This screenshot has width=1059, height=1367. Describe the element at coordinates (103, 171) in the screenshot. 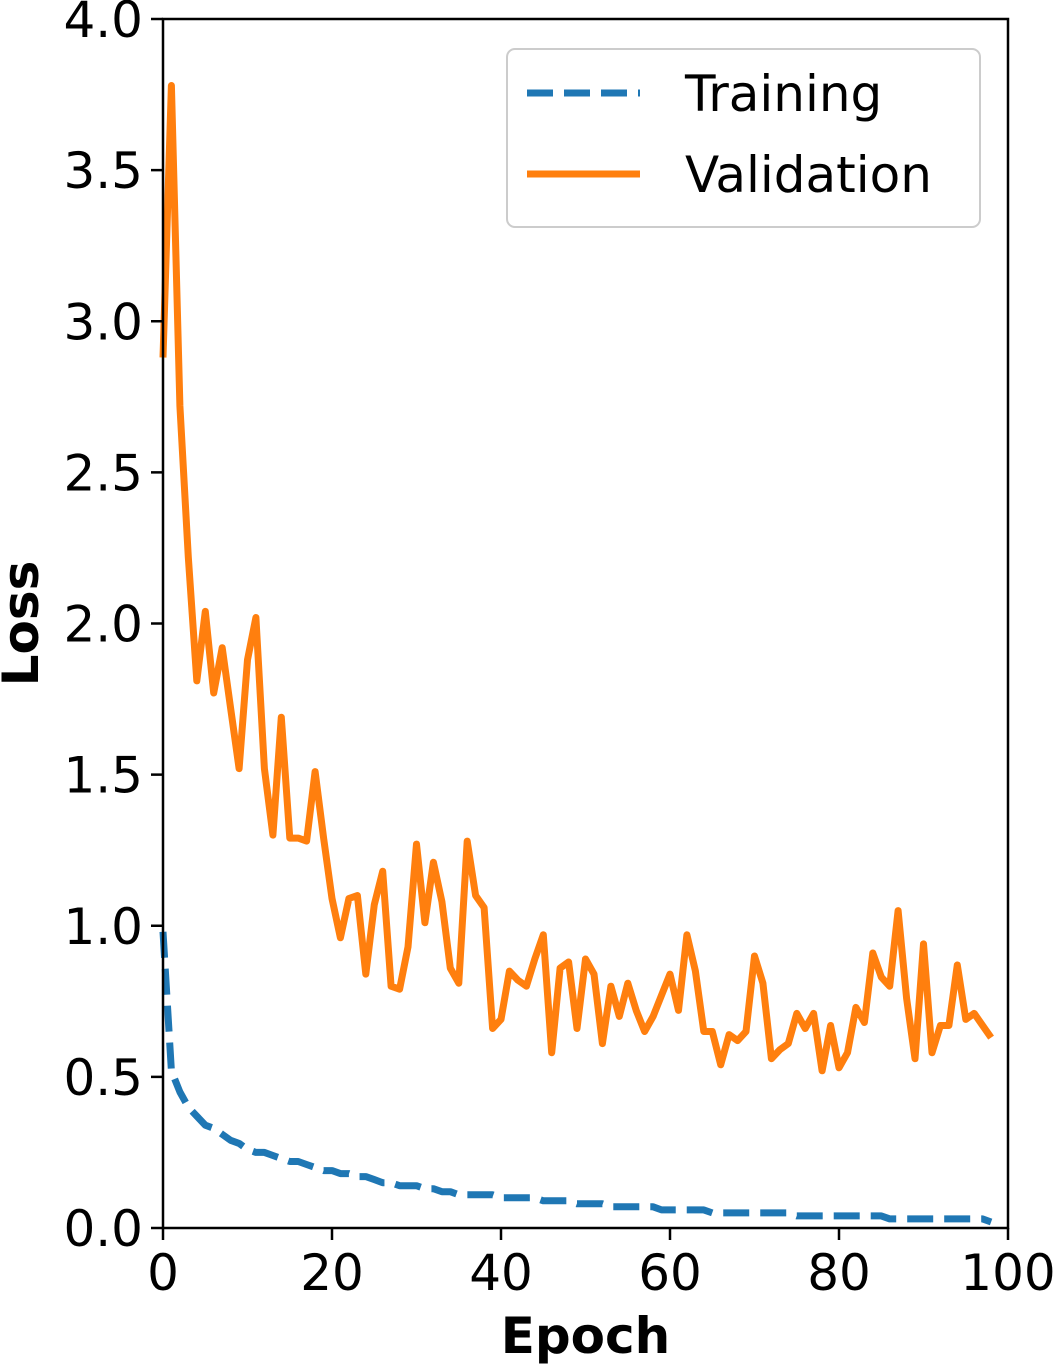

I see `y-tick-label: 3.5` at that location.